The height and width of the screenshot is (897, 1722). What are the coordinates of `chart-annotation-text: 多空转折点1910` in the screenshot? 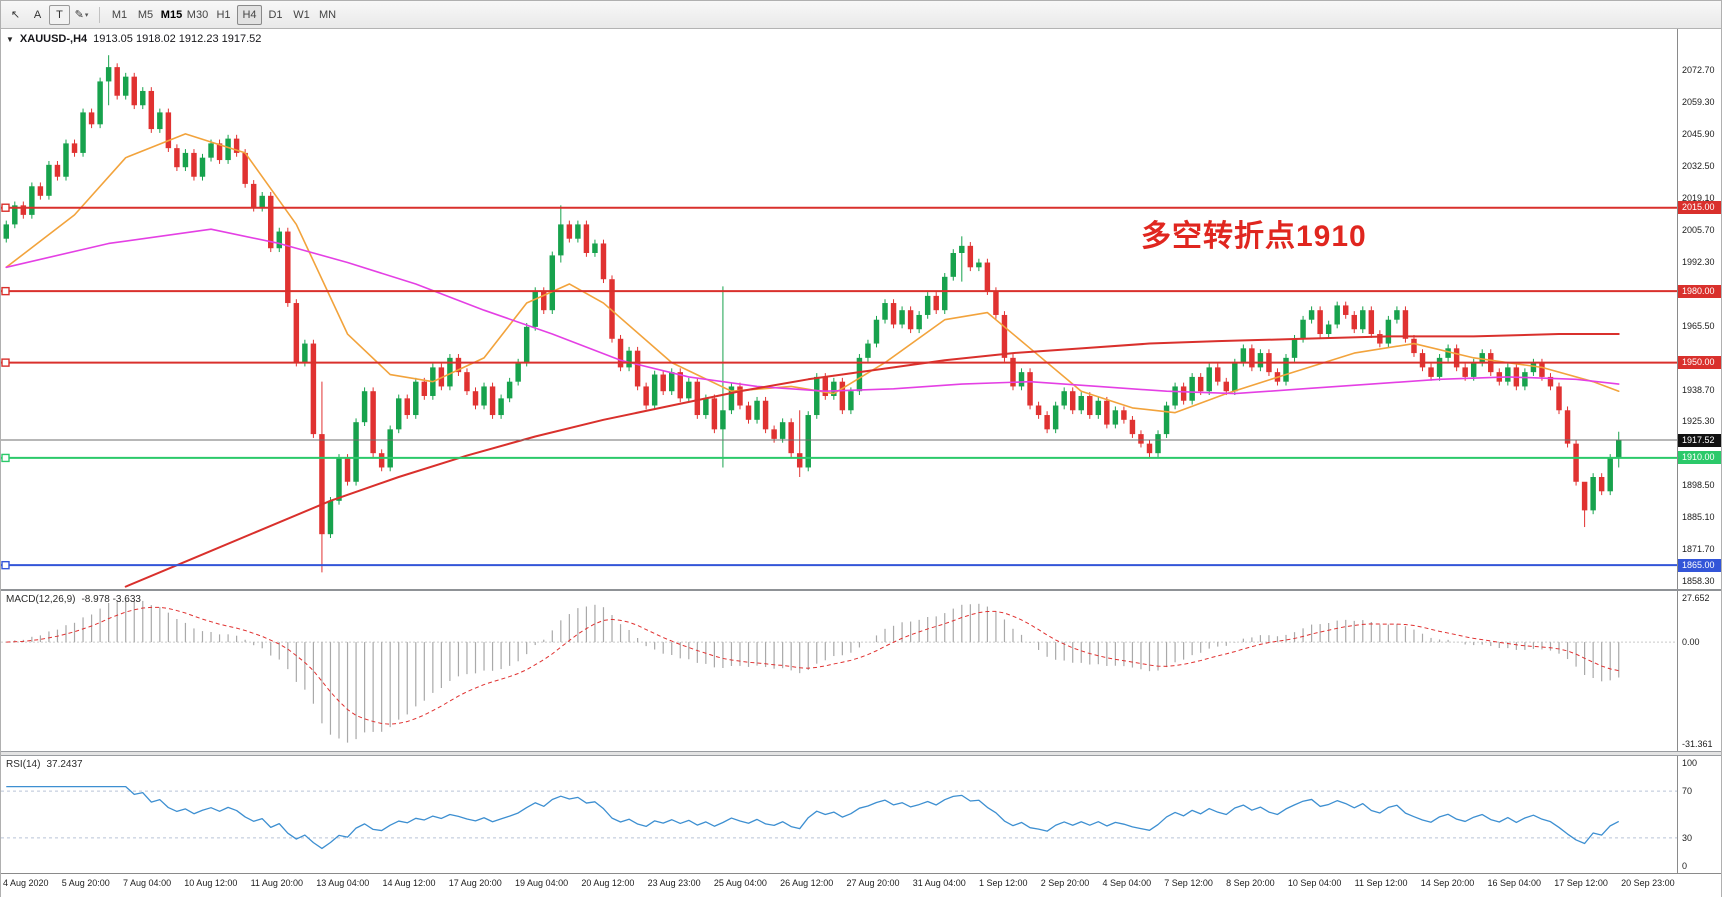 It's located at (1254, 236).